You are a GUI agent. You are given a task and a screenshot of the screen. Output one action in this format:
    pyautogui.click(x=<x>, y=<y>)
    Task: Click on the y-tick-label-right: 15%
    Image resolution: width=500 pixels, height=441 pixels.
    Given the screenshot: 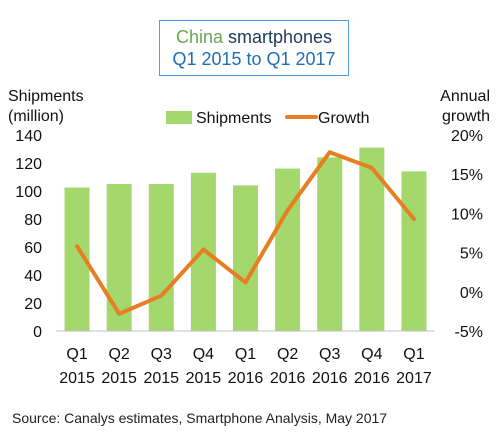 What is the action you would take?
    pyautogui.click(x=467, y=175)
    